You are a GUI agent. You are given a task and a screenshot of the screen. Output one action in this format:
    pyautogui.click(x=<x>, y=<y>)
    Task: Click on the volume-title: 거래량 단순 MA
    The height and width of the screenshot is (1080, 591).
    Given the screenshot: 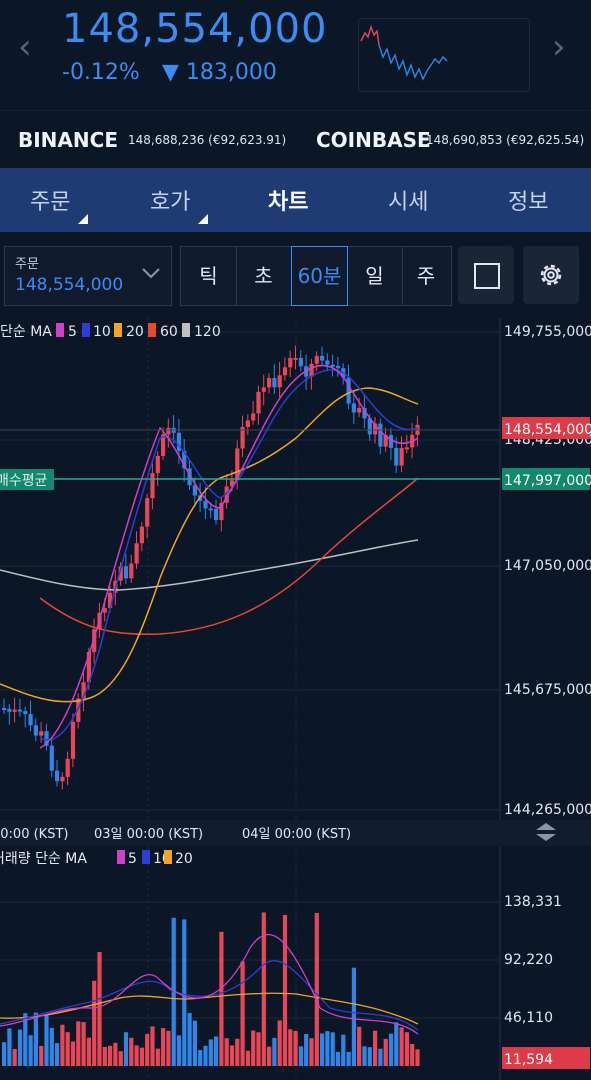 What is the action you would take?
    pyautogui.click(x=43, y=859)
    